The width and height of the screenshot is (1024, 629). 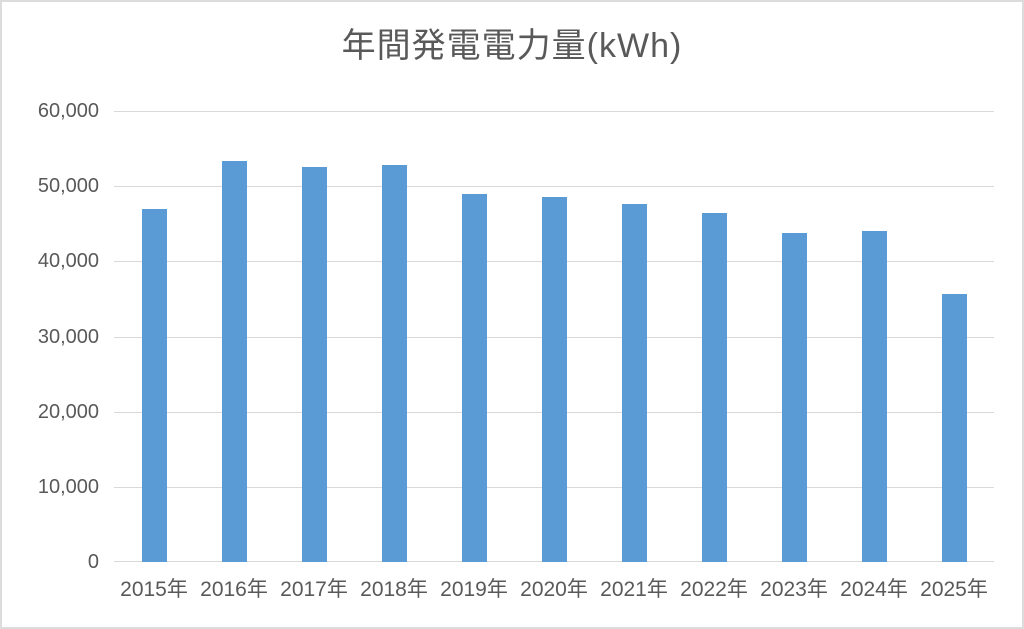 I want to click on x-tick-label: 2024年, so click(x=874, y=589).